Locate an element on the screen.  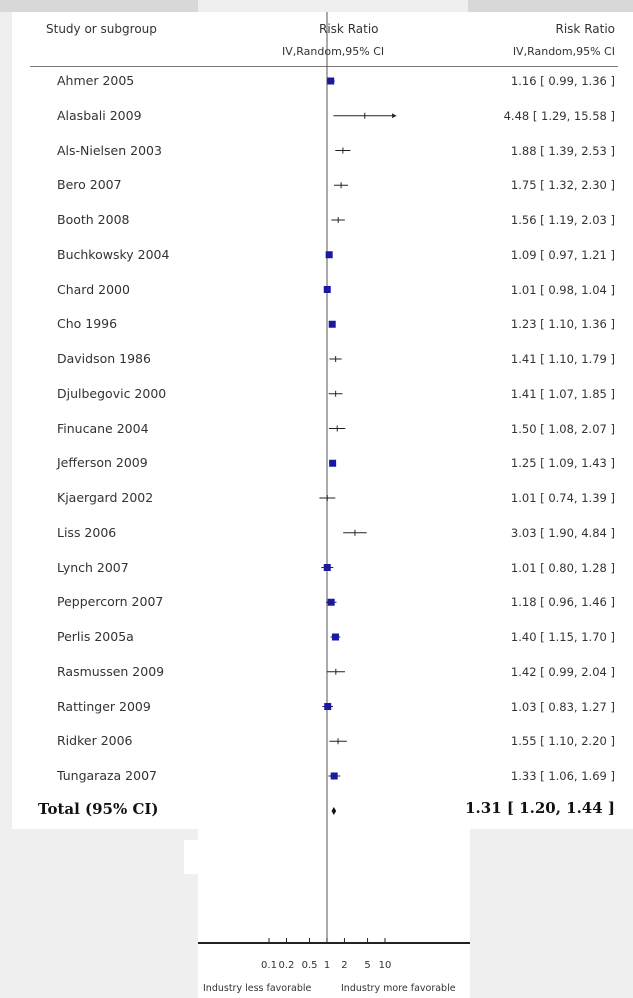
study-name: Chard 2000 is located at coordinates (93, 289).